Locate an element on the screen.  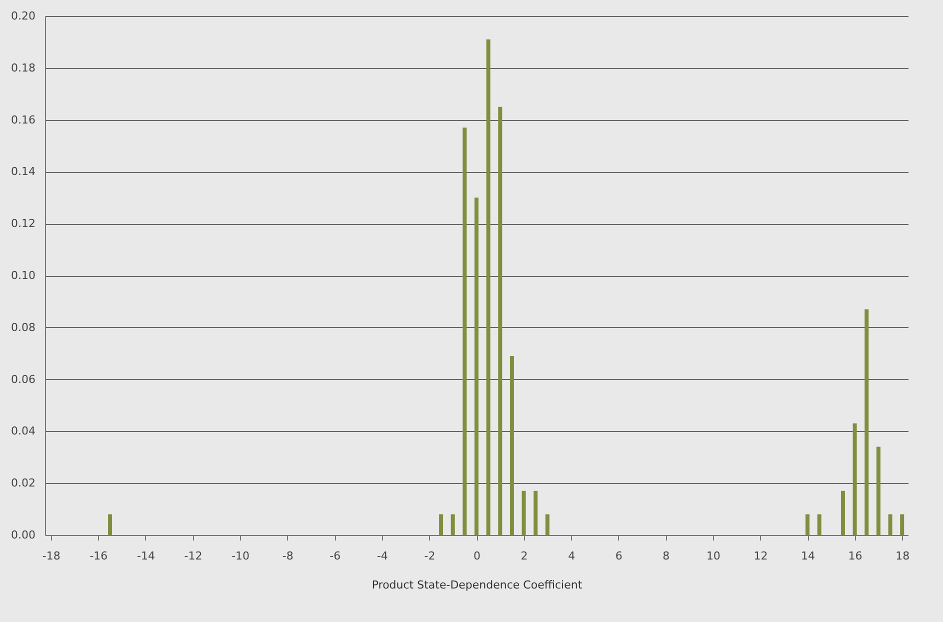
y-tick-label: 0.14 is located at coordinates (23, 171).